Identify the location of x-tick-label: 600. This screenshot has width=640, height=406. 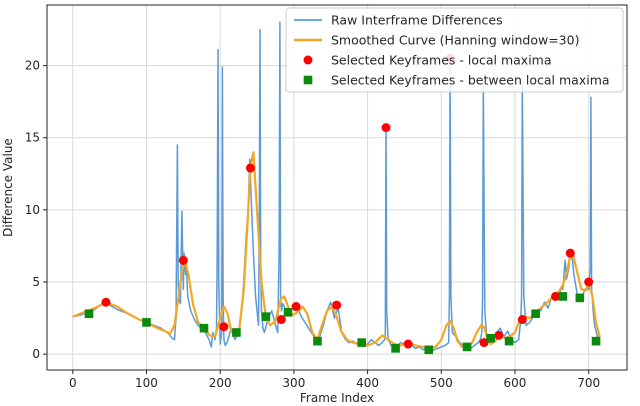
(515, 383).